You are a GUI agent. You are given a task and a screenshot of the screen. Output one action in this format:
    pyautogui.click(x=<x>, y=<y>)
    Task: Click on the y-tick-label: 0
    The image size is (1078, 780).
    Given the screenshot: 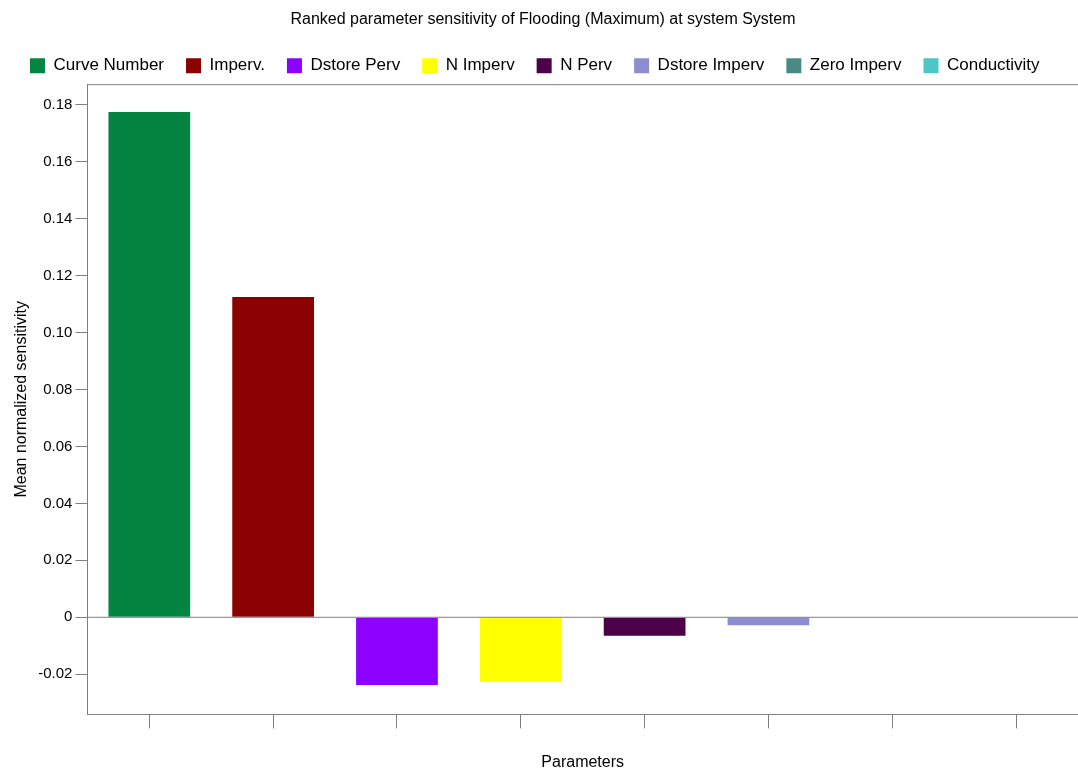 What is the action you would take?
    pyautogui.click(x=68, y=616)
    